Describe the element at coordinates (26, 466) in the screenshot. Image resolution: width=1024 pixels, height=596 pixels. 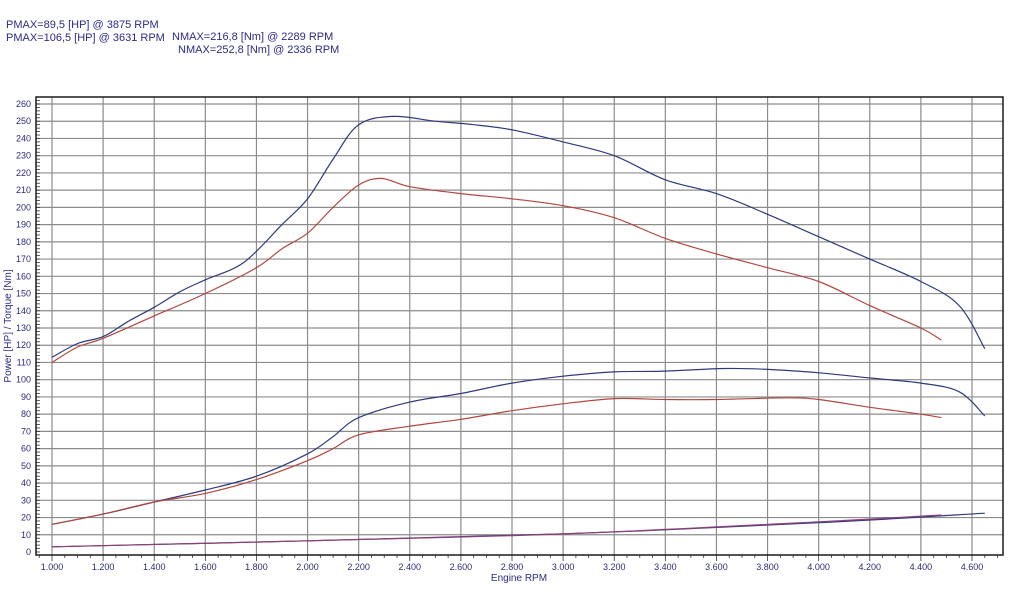
I see `y-tick-label: 50` at that location.